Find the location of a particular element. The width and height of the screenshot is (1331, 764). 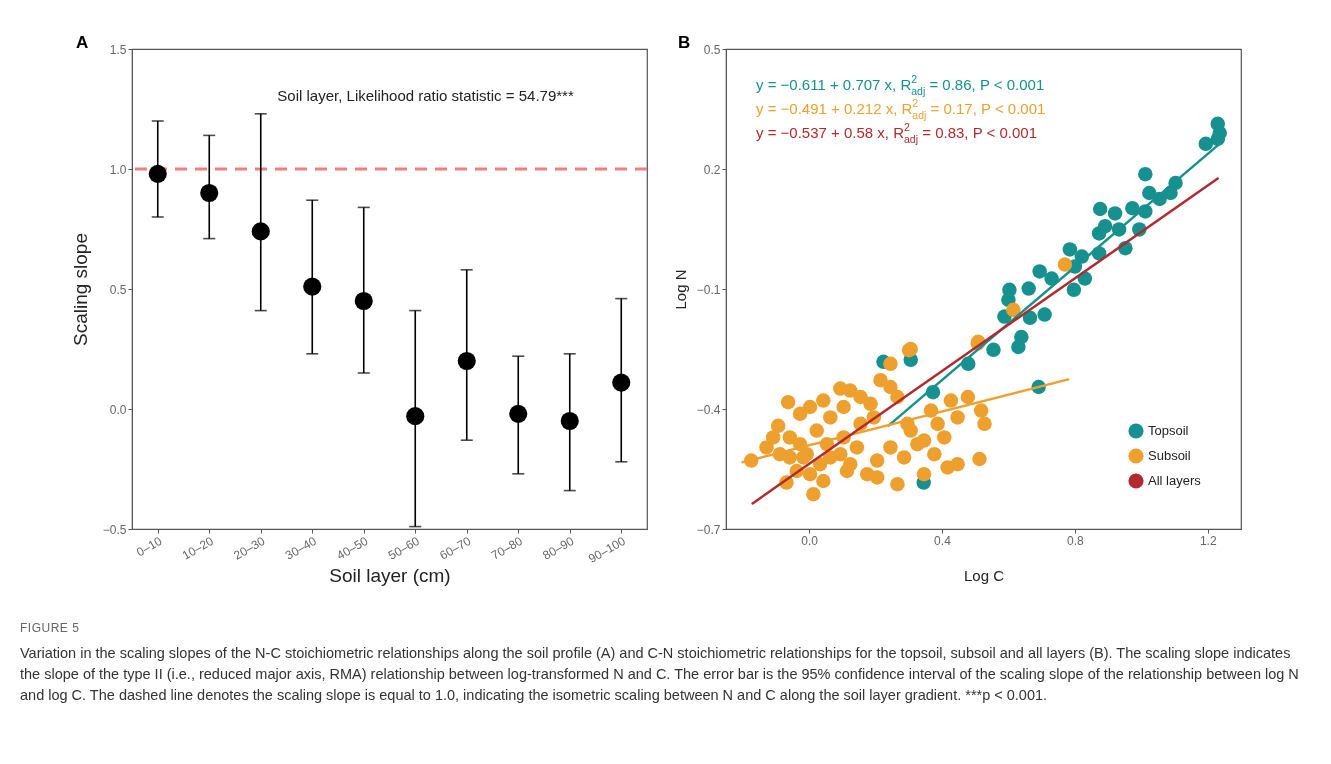

y-tick-label: −0.4 is located at coordinates (708, 409).